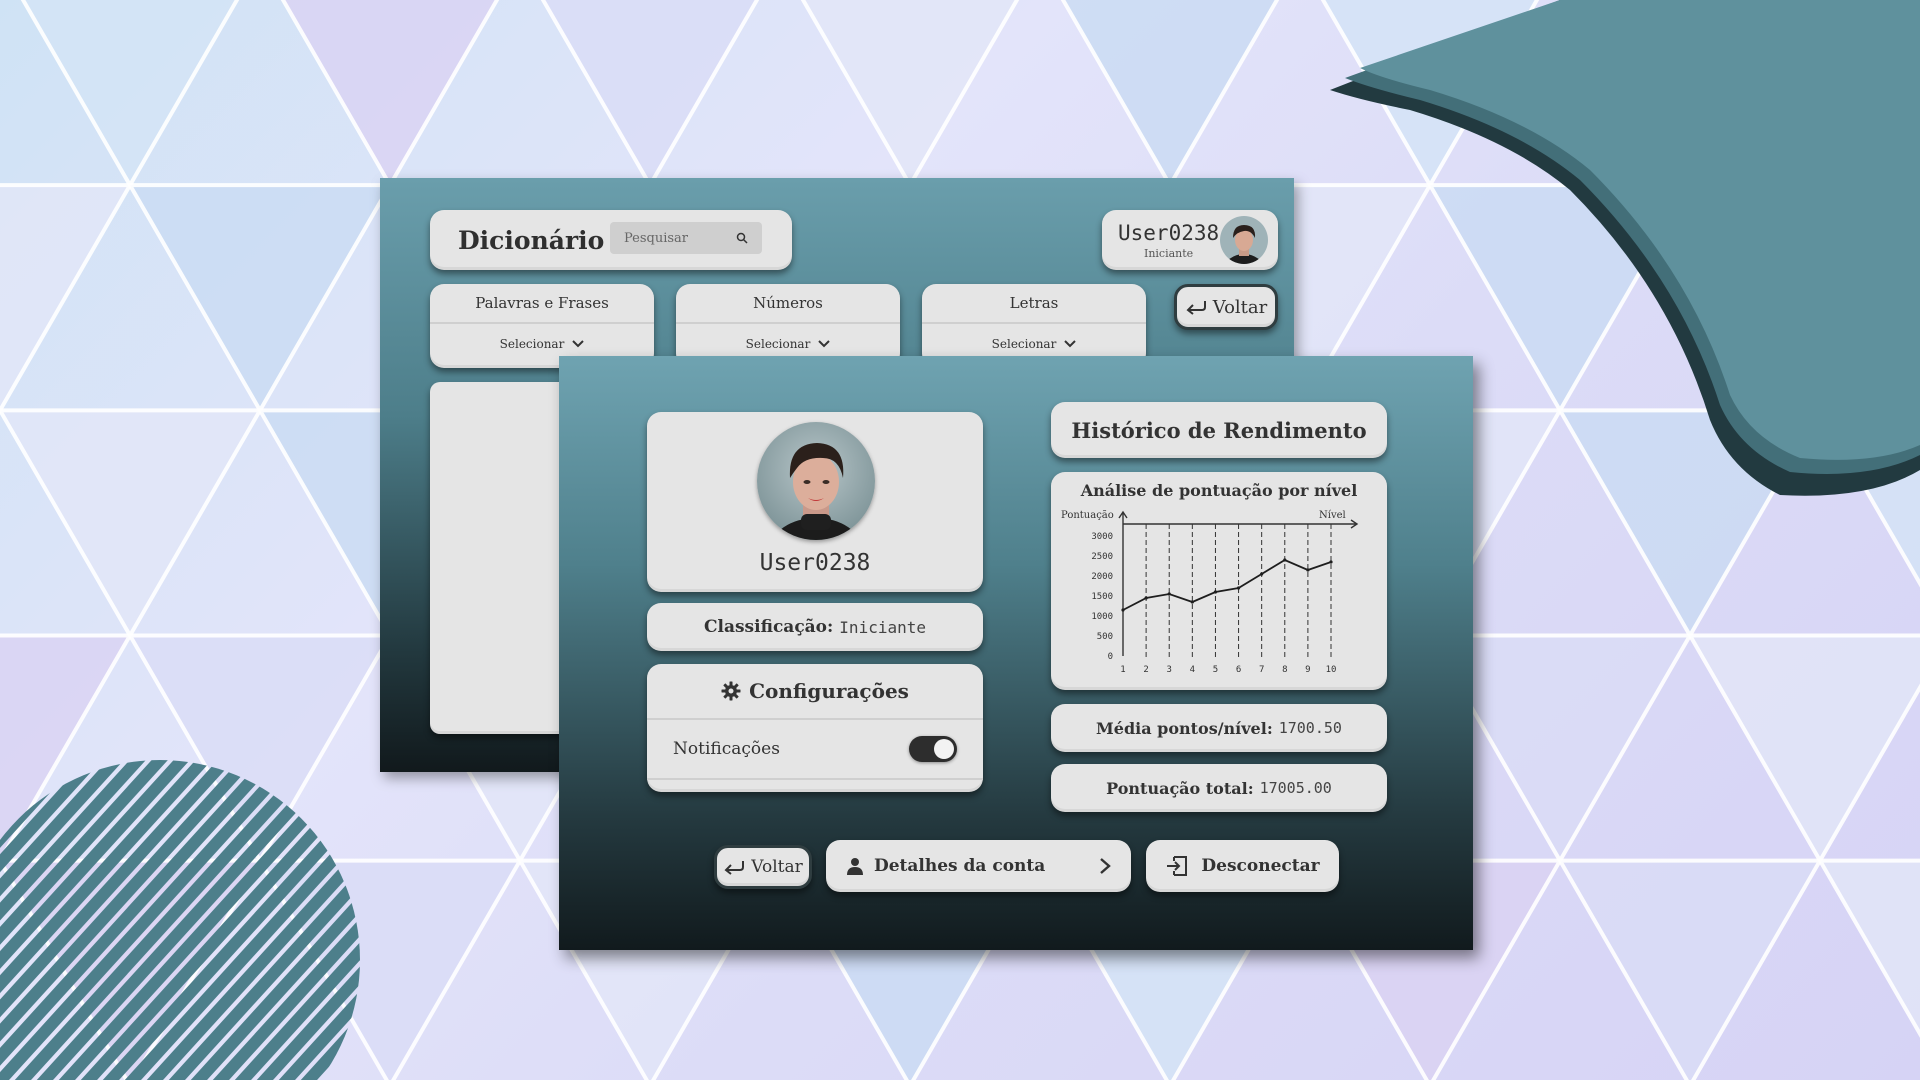 The width and height of the screenshot is (1920, 1080). I want to click on x-tick-label: 3, so click(1169, 670).